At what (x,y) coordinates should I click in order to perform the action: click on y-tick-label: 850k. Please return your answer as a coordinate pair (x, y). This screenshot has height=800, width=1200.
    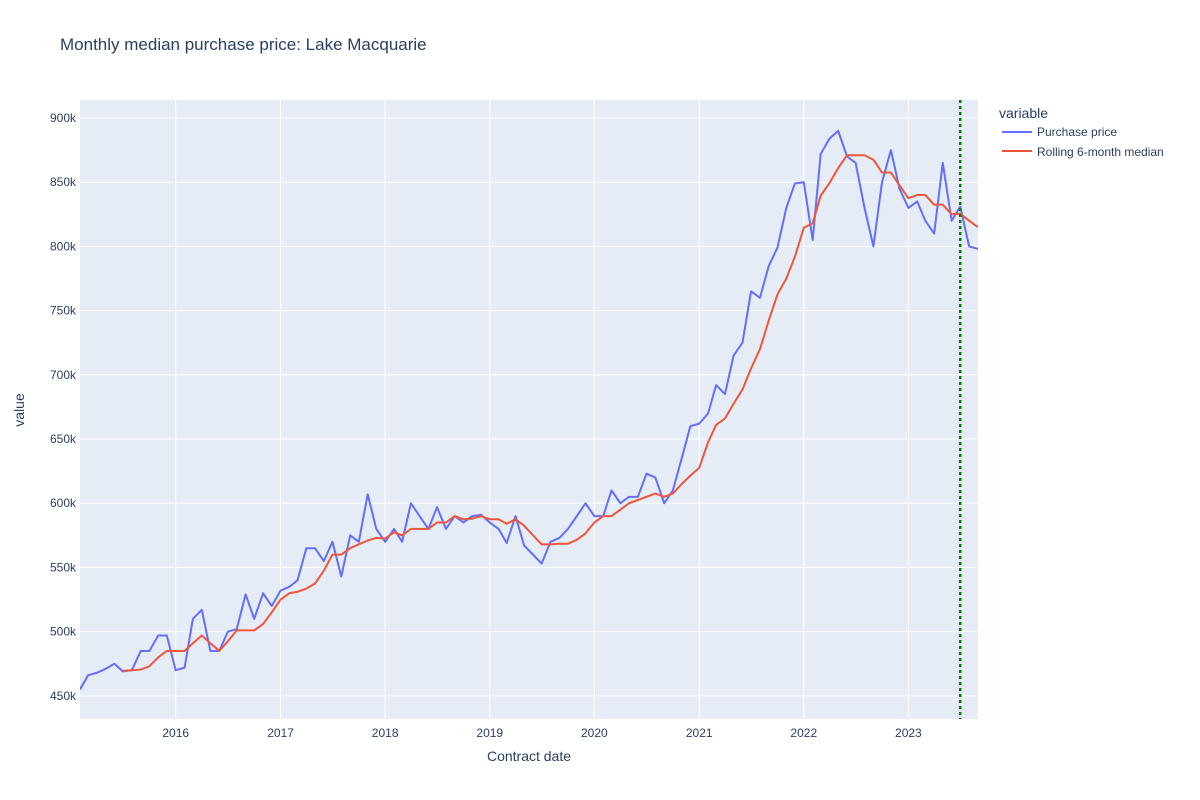
    Looking at the image, I should click on (63, 182).